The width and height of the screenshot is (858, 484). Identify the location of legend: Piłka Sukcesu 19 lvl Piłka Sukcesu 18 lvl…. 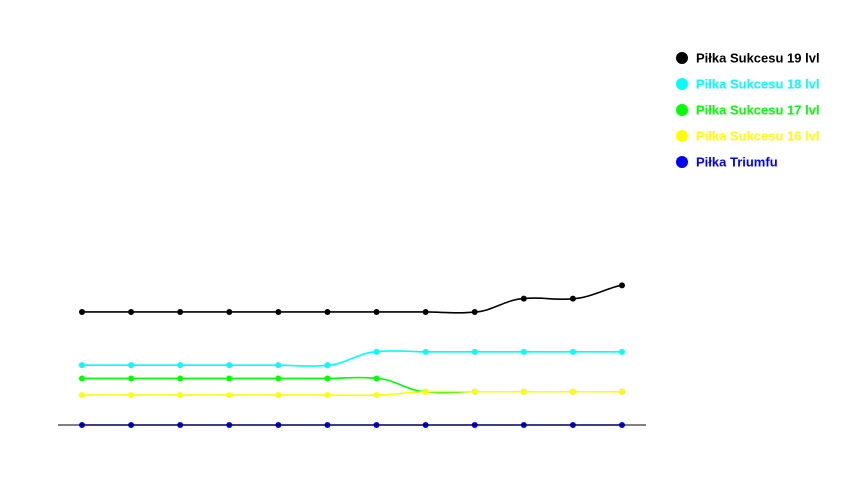
(748, 110).